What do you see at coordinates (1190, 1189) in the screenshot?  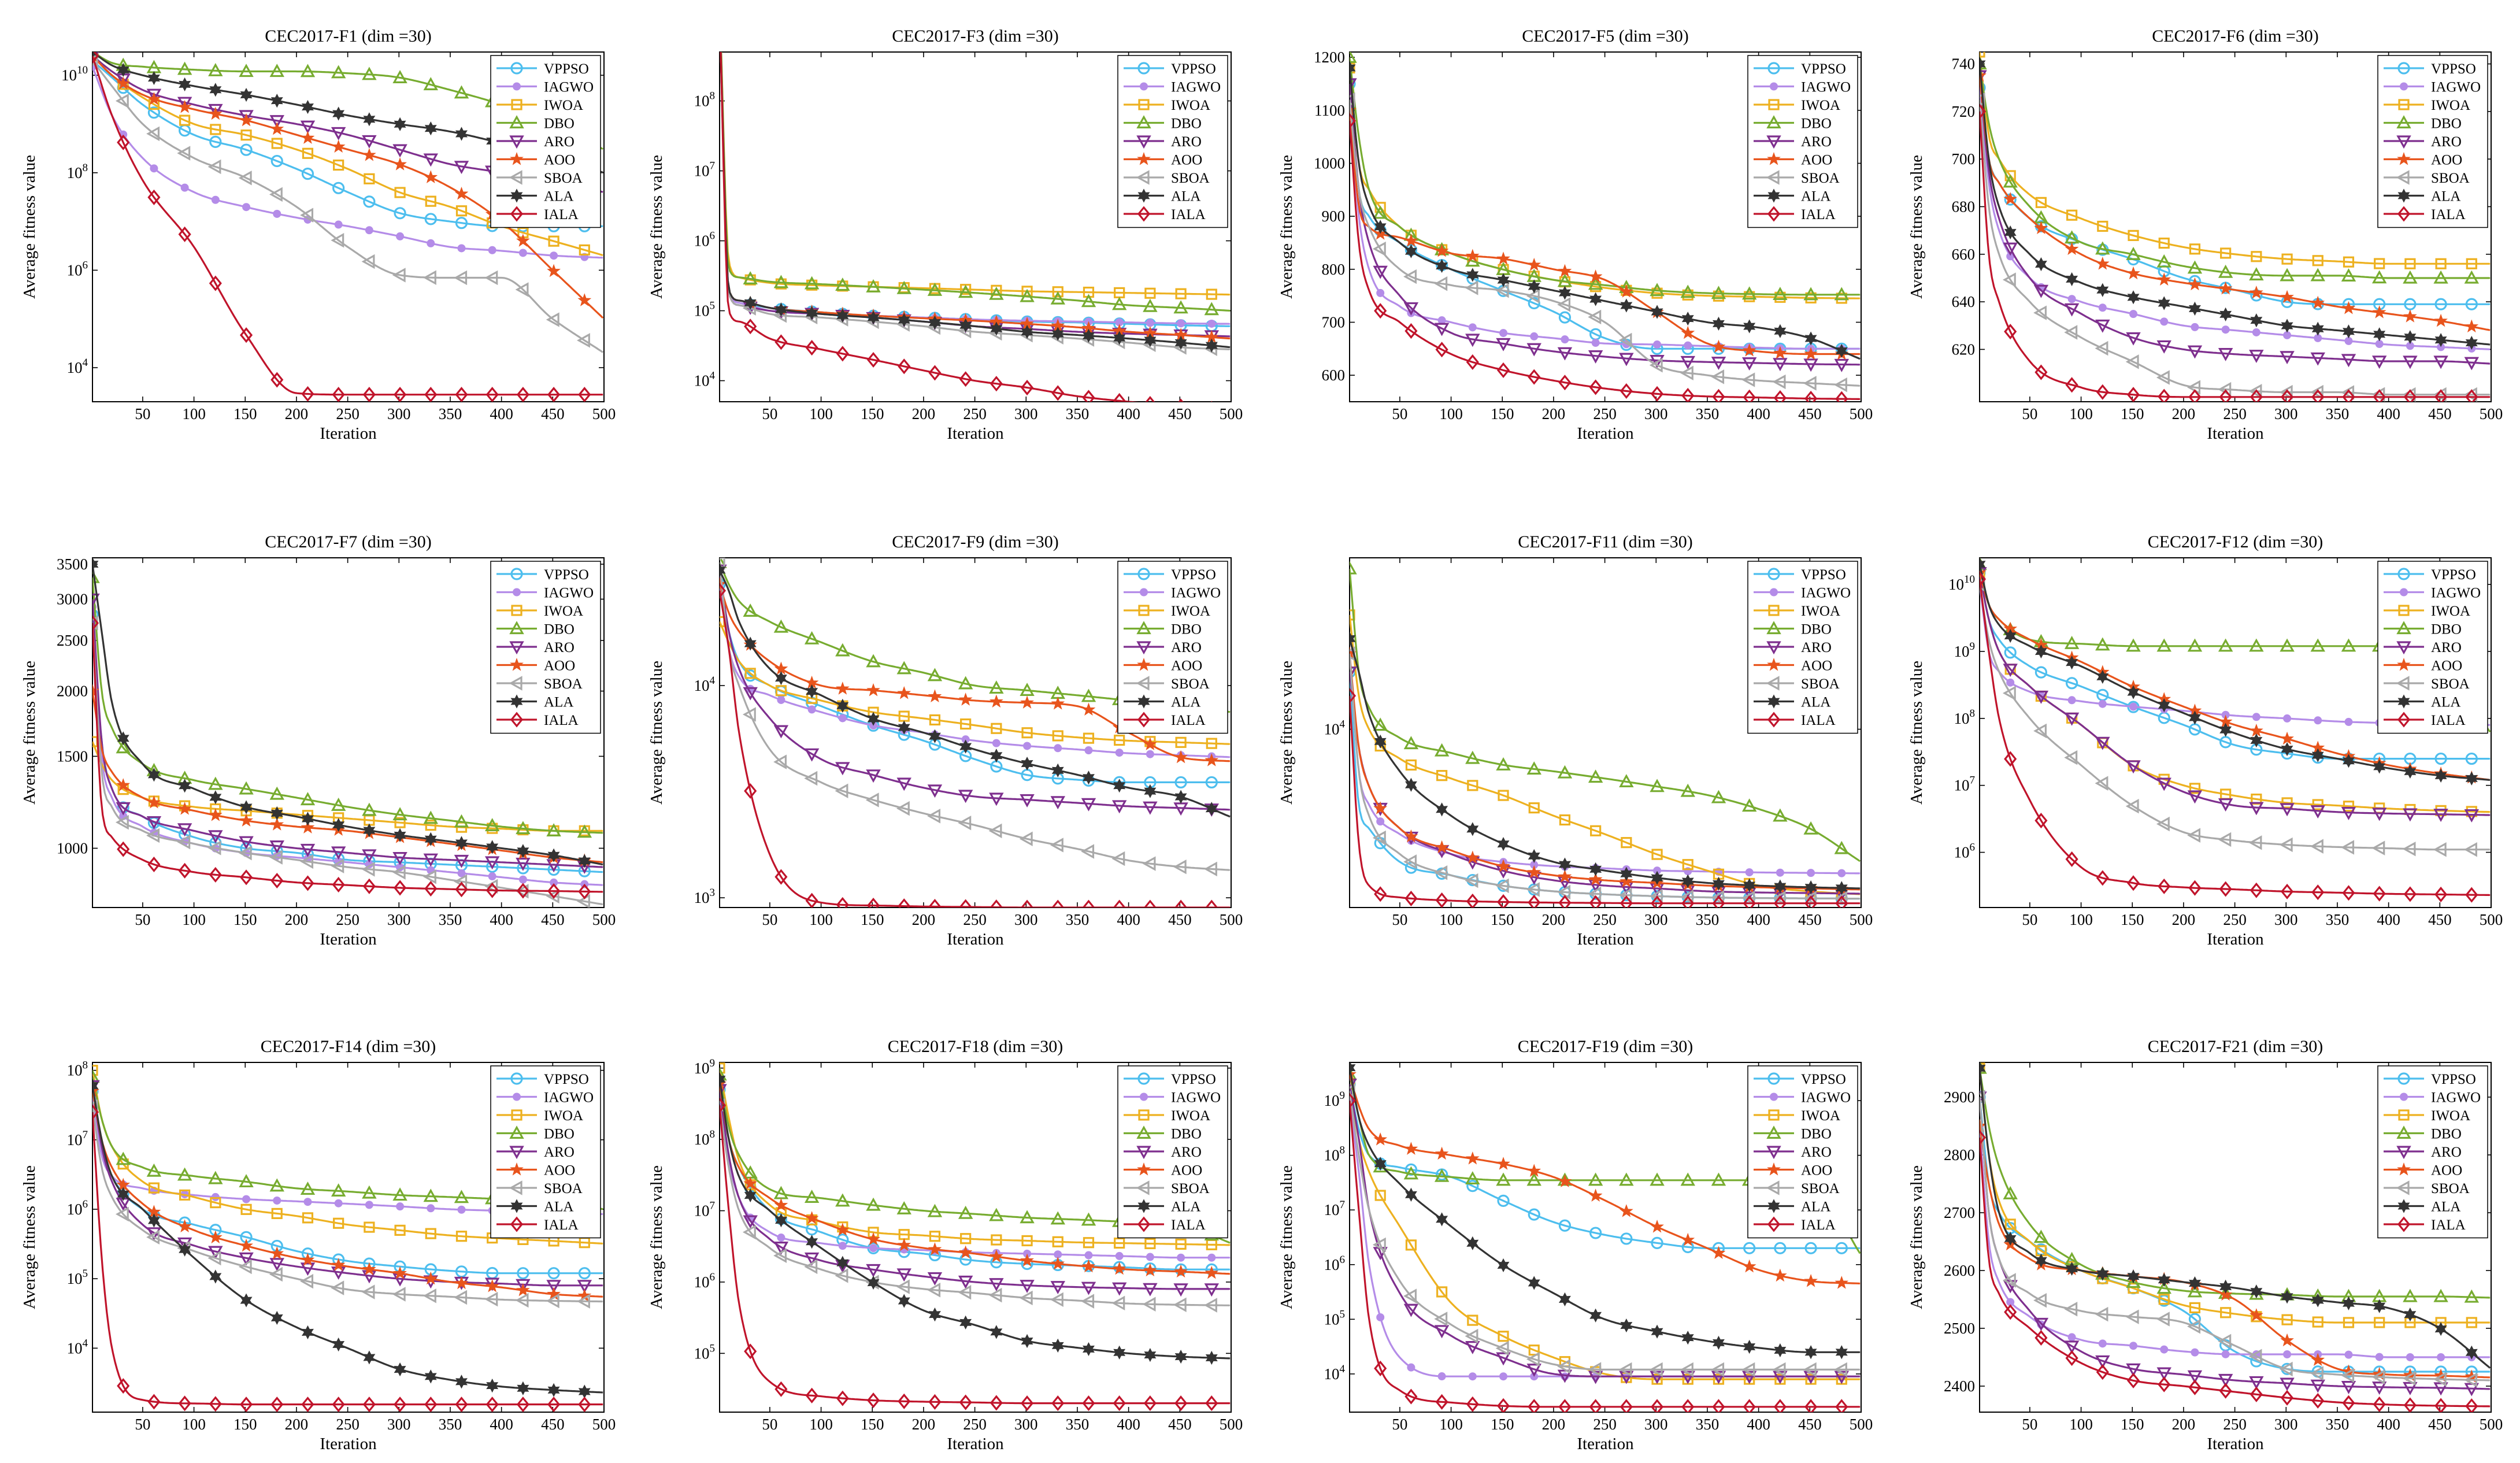 I see `legend-label: SBOA` at bounding box center [1190, 1189].